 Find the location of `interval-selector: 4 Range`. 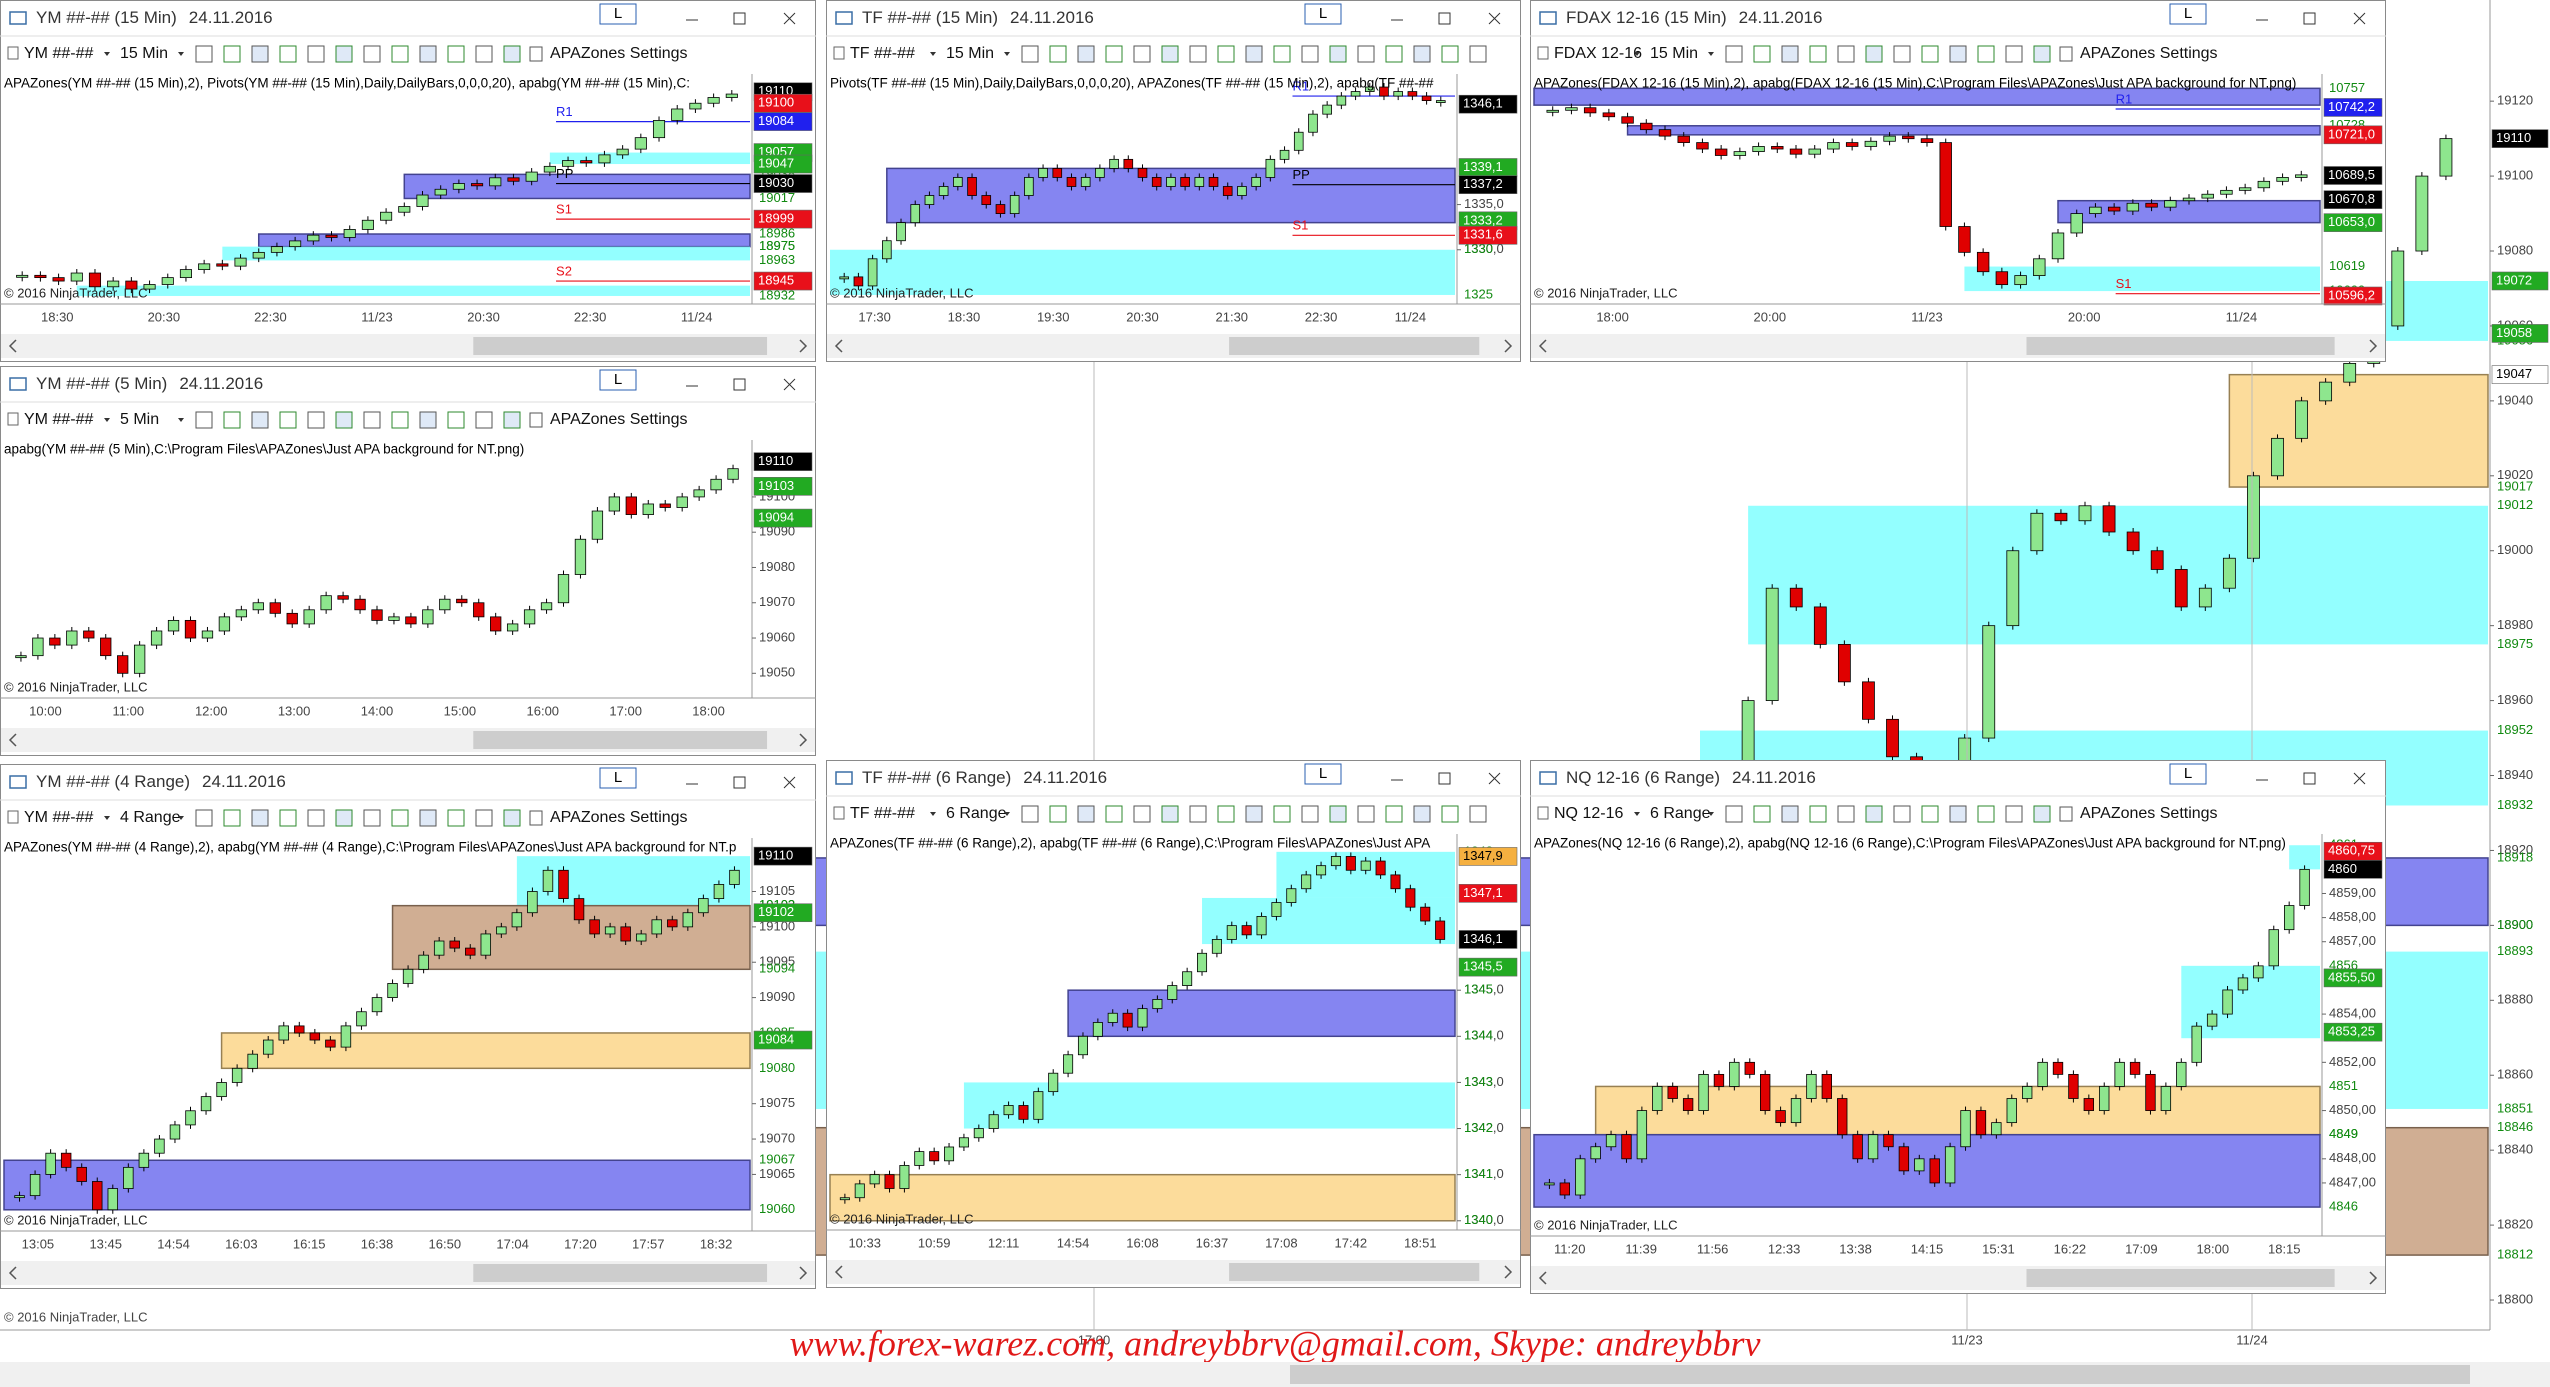

interval-selector: 4 Range is located at coordinates (150, 817).